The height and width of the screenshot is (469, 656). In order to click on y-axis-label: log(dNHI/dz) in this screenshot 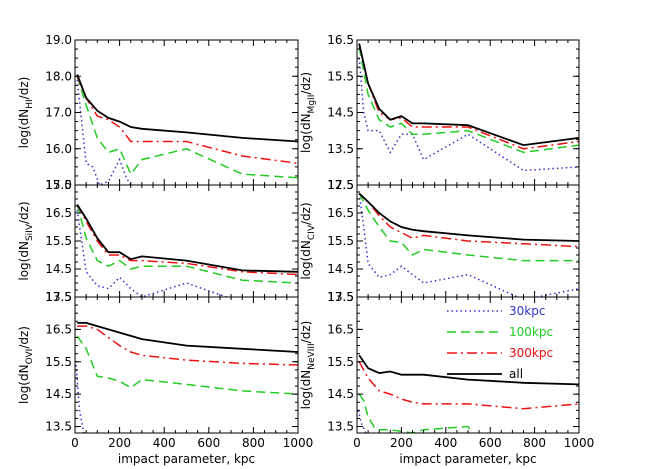, I will do `click(26, 113)`.